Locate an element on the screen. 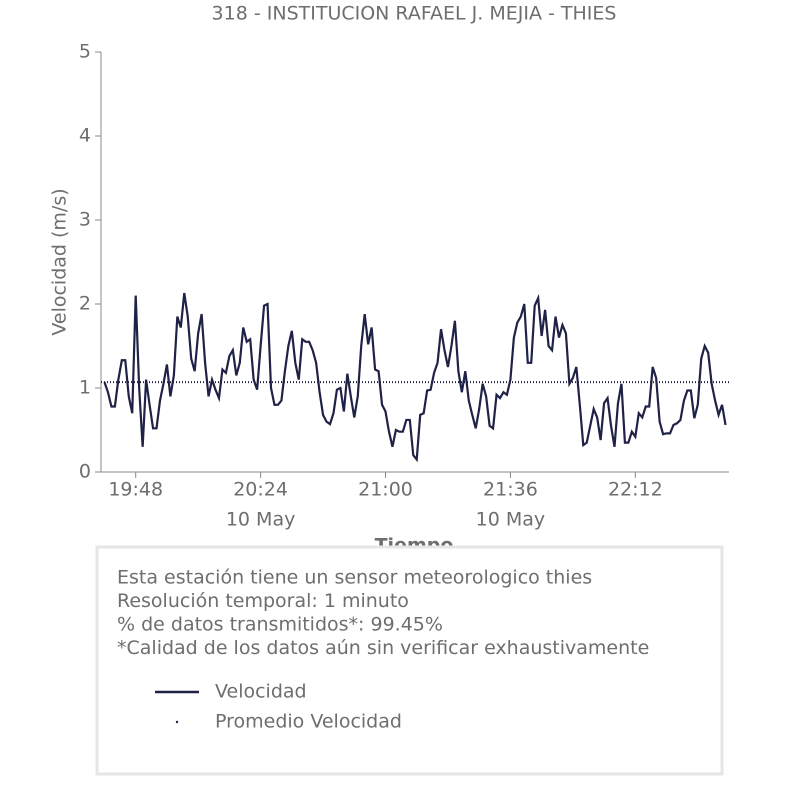  y-tick-label: 4 is located at coordinates (85, 136).